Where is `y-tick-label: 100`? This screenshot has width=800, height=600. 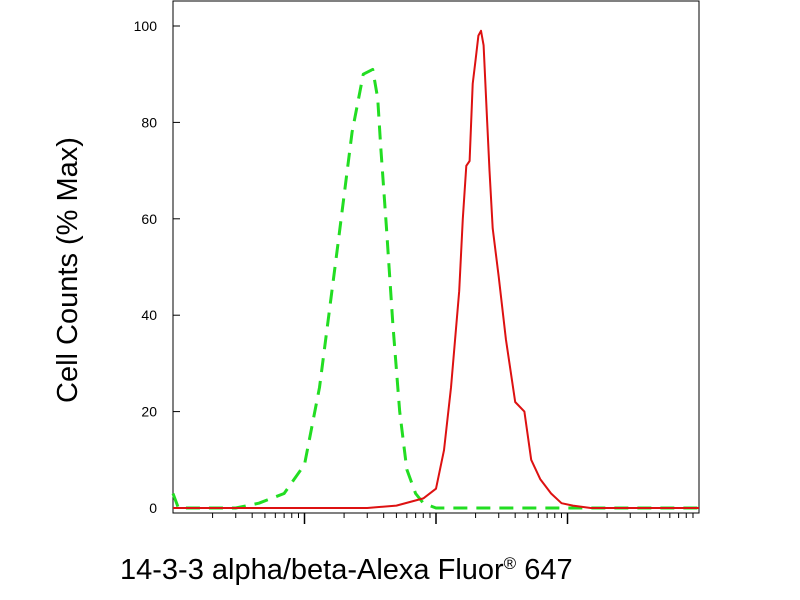
y-tick-label: 100 is located at coordinates (146, 26).